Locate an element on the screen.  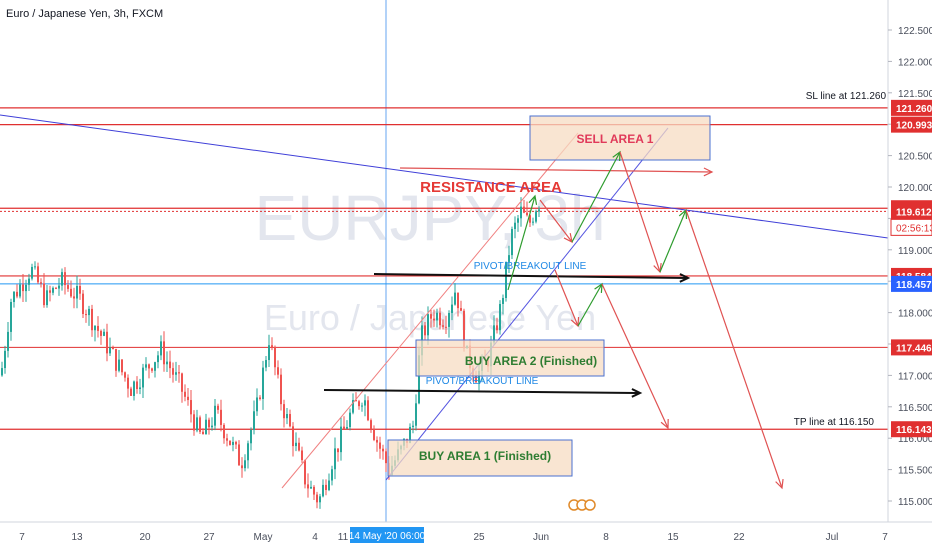
x-tick-label: Jun is located at coordinates (541, 537).